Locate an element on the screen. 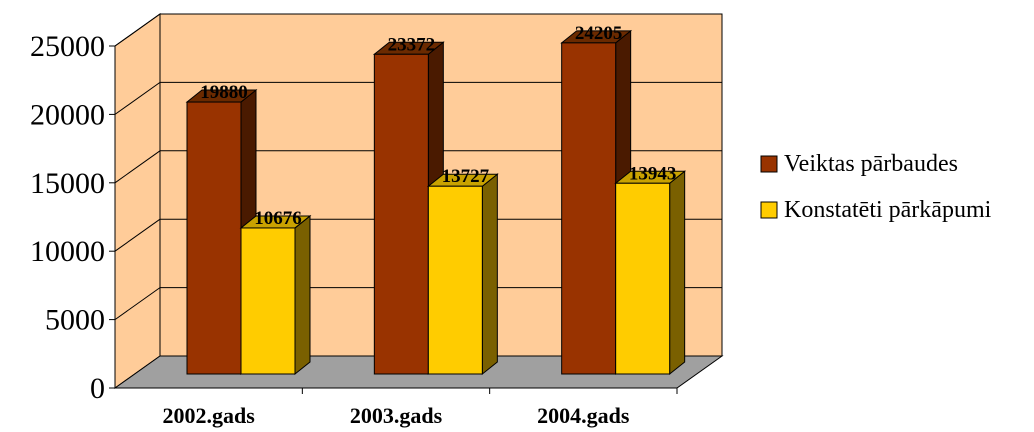 This screenshot has width=1034, height=432. data-label: 13943 is located at coordinates (653, 173).